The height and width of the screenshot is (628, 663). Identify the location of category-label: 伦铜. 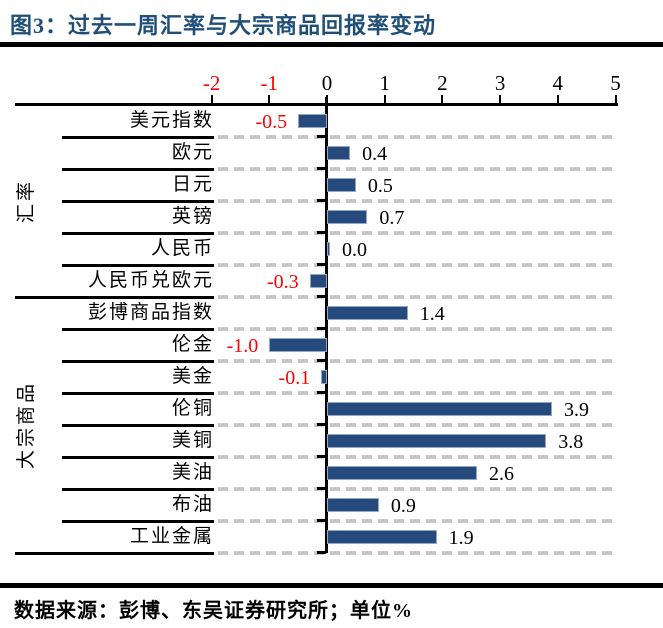
(192, 408).